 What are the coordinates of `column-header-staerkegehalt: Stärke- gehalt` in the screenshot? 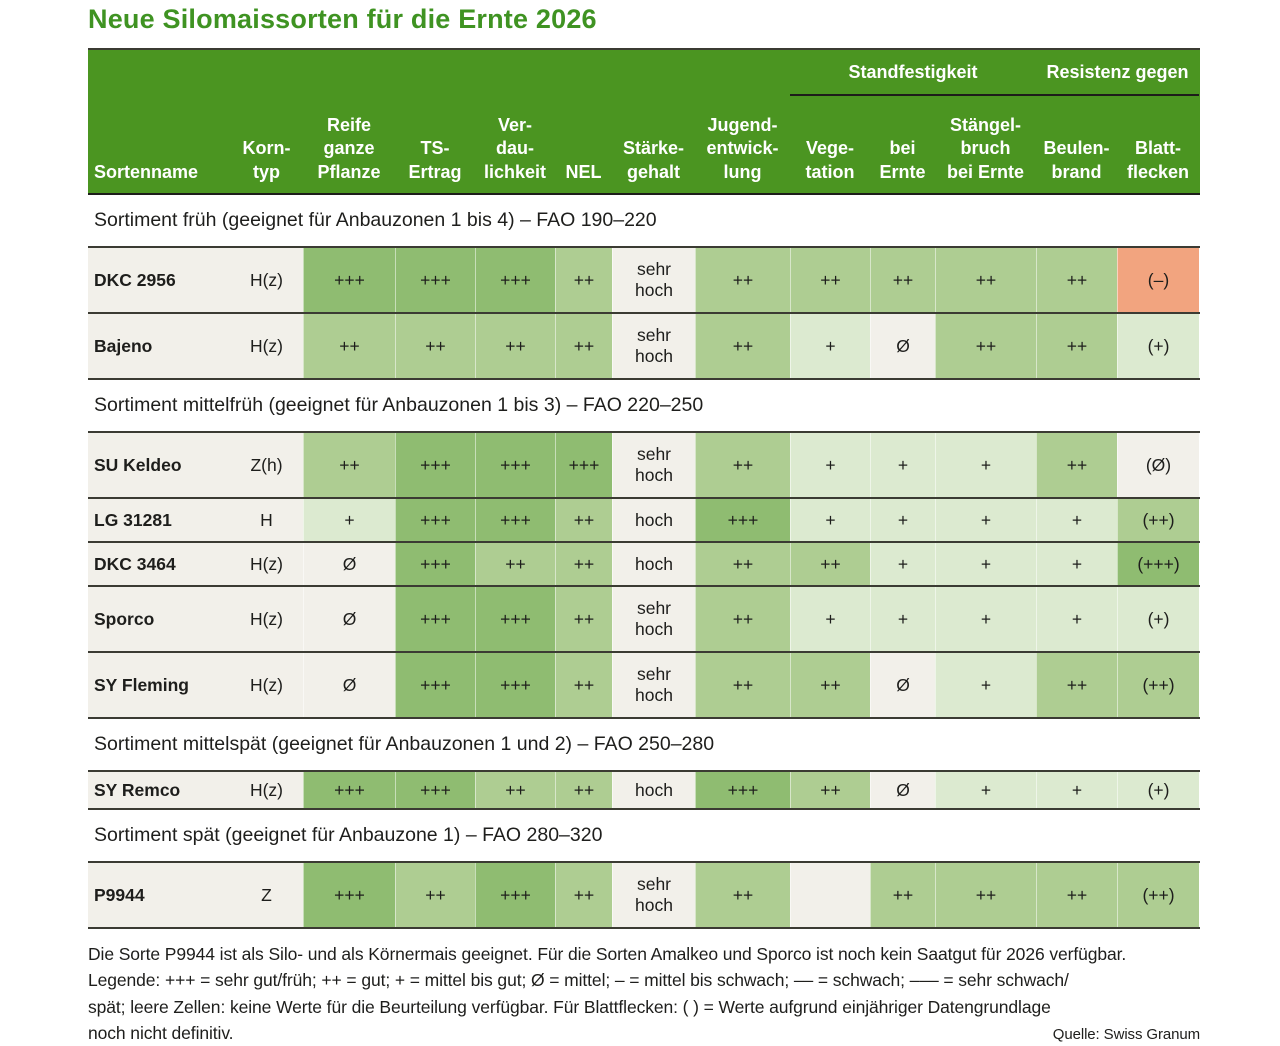 It's located at (653, 144).